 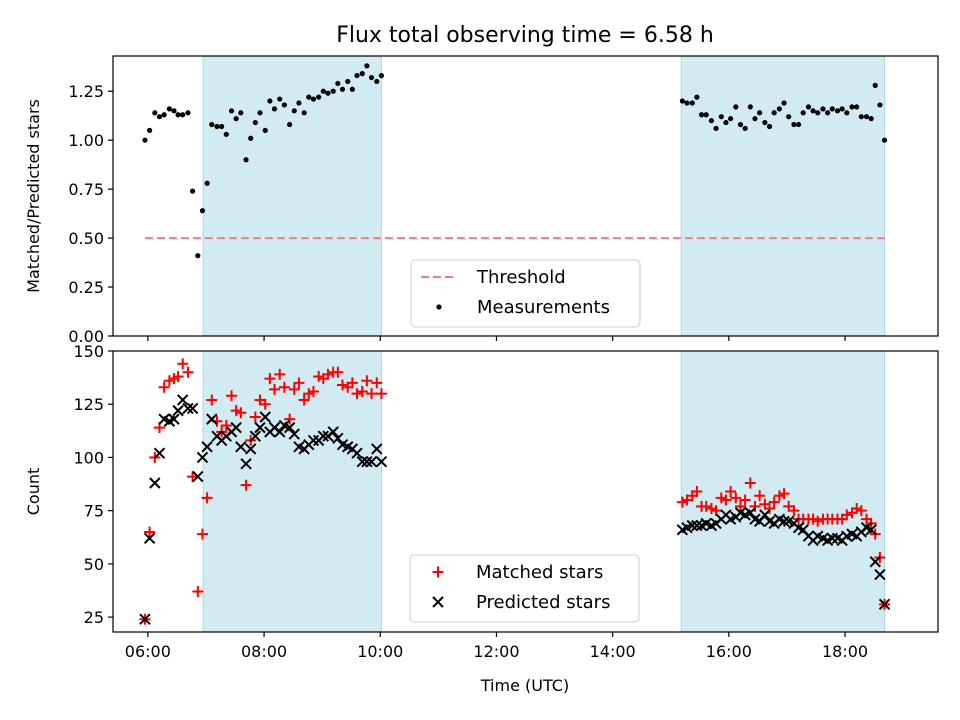 What do you see at coordinates (525, 35) in the screenshot?
I see `chart-title: Flux total observing time = 6.58 h` at bounding box center [525, 35].